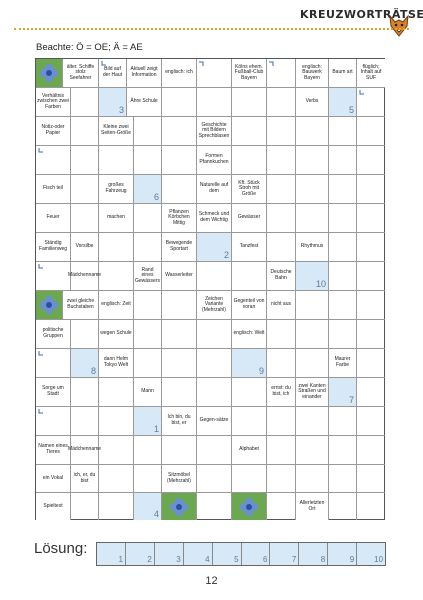 The width and height of the screenshot is (423, 600). Describe the element at coordinates (343, 392) in the screenshot. I see `solution-cell: 7` at that location.